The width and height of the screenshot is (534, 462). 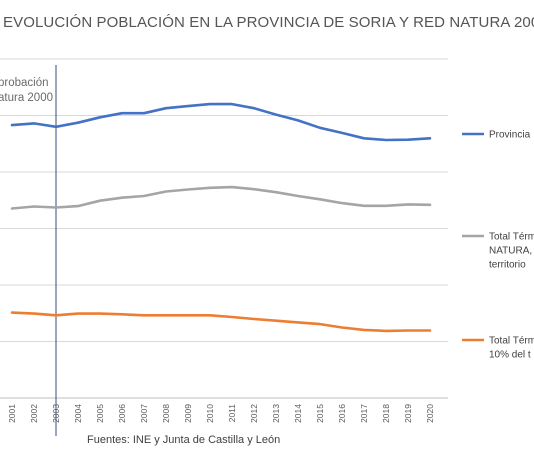 I want to click on x-tick-label: 2016, so click(x=342, y=413).